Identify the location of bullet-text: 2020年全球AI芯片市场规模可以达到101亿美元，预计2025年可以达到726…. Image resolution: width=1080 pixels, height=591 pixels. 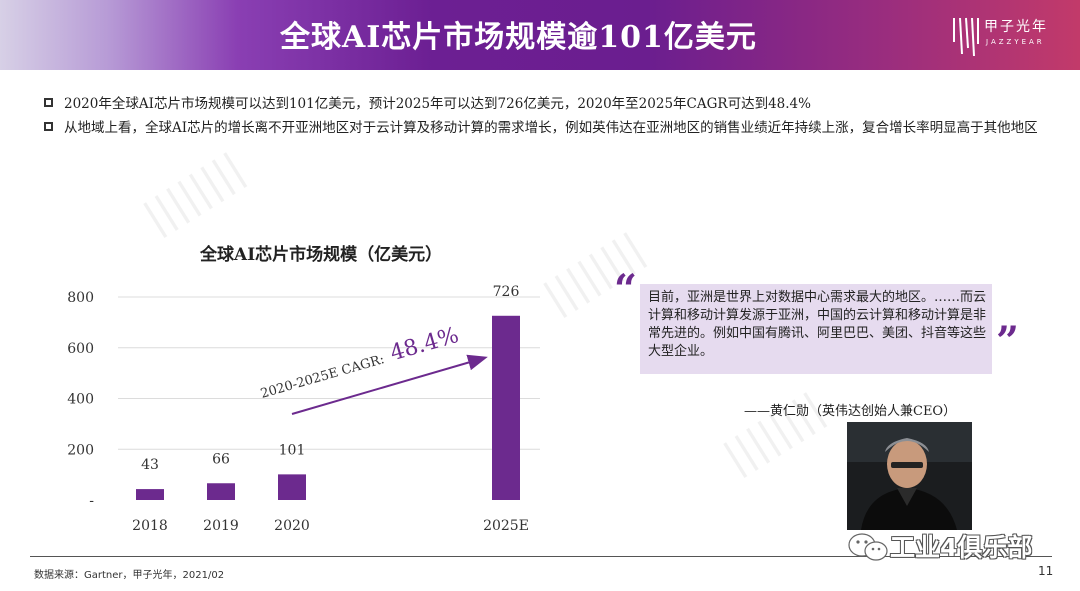
(437, 104).